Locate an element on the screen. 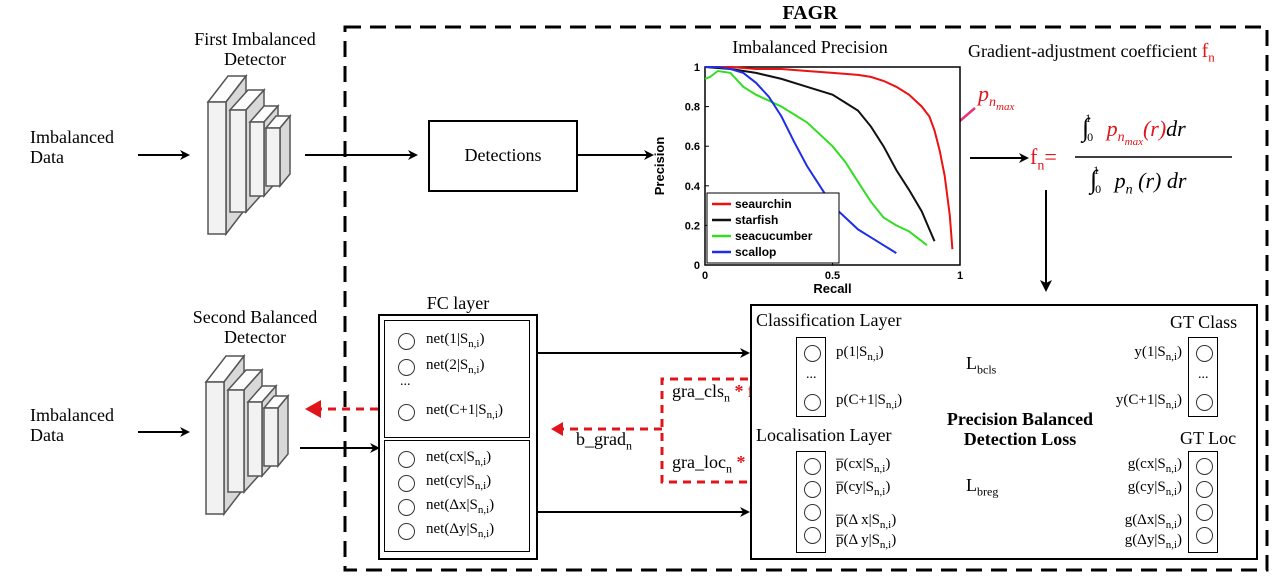 The image size is (1281, 576). formula-numerator: ∫01 pnmax(r)dr is located at coordinates (1134, 129).